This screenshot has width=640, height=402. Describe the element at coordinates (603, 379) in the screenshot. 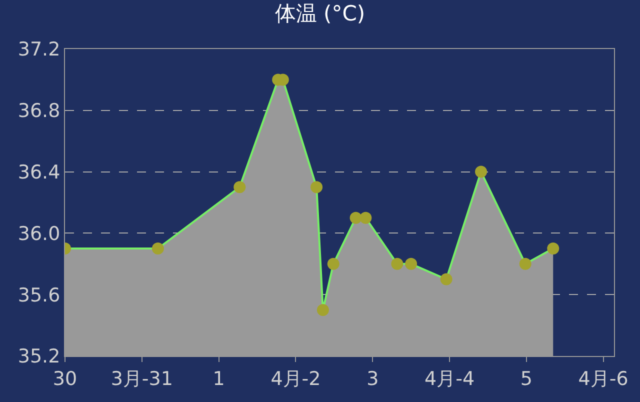

I see `x-tick-label: 4月-6` at that location.